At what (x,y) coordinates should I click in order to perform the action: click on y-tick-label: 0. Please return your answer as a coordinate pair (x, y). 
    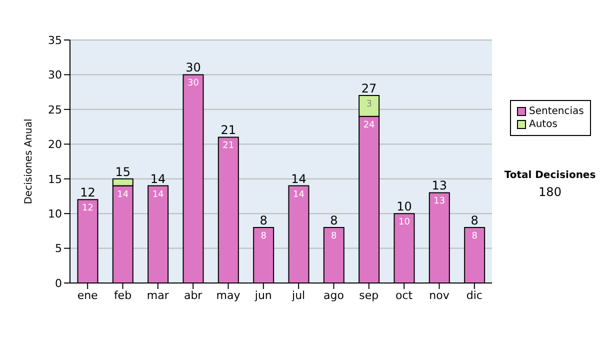
    Looking at the image, I should click on (58, 283).